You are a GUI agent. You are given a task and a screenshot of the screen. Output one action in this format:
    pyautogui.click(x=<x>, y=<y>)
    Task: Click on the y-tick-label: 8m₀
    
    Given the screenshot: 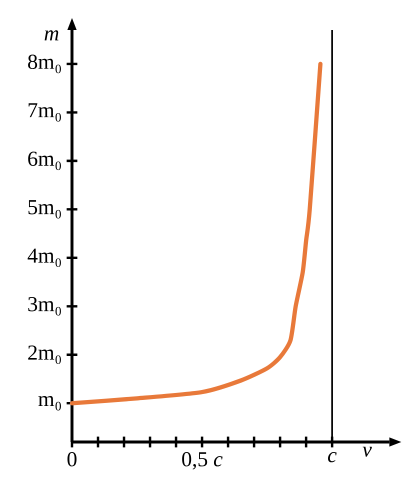 What is the action you would take?
    pyautogui.click(x=44, y=64)
    